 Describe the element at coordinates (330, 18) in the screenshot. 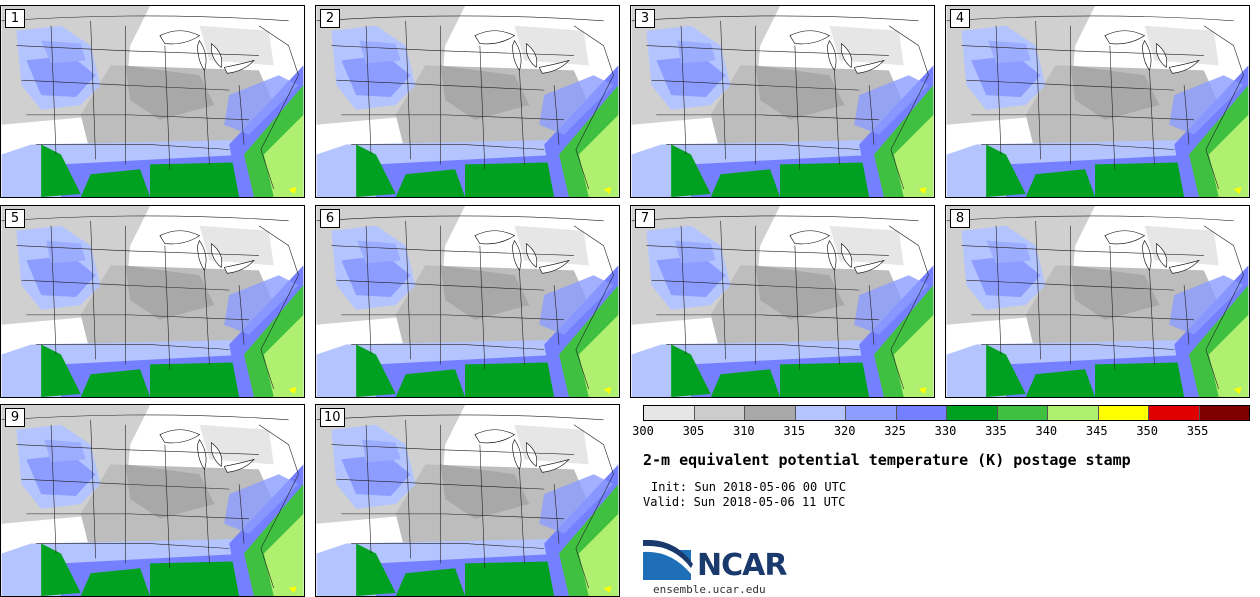

I see `panel-number: 2` at that location.